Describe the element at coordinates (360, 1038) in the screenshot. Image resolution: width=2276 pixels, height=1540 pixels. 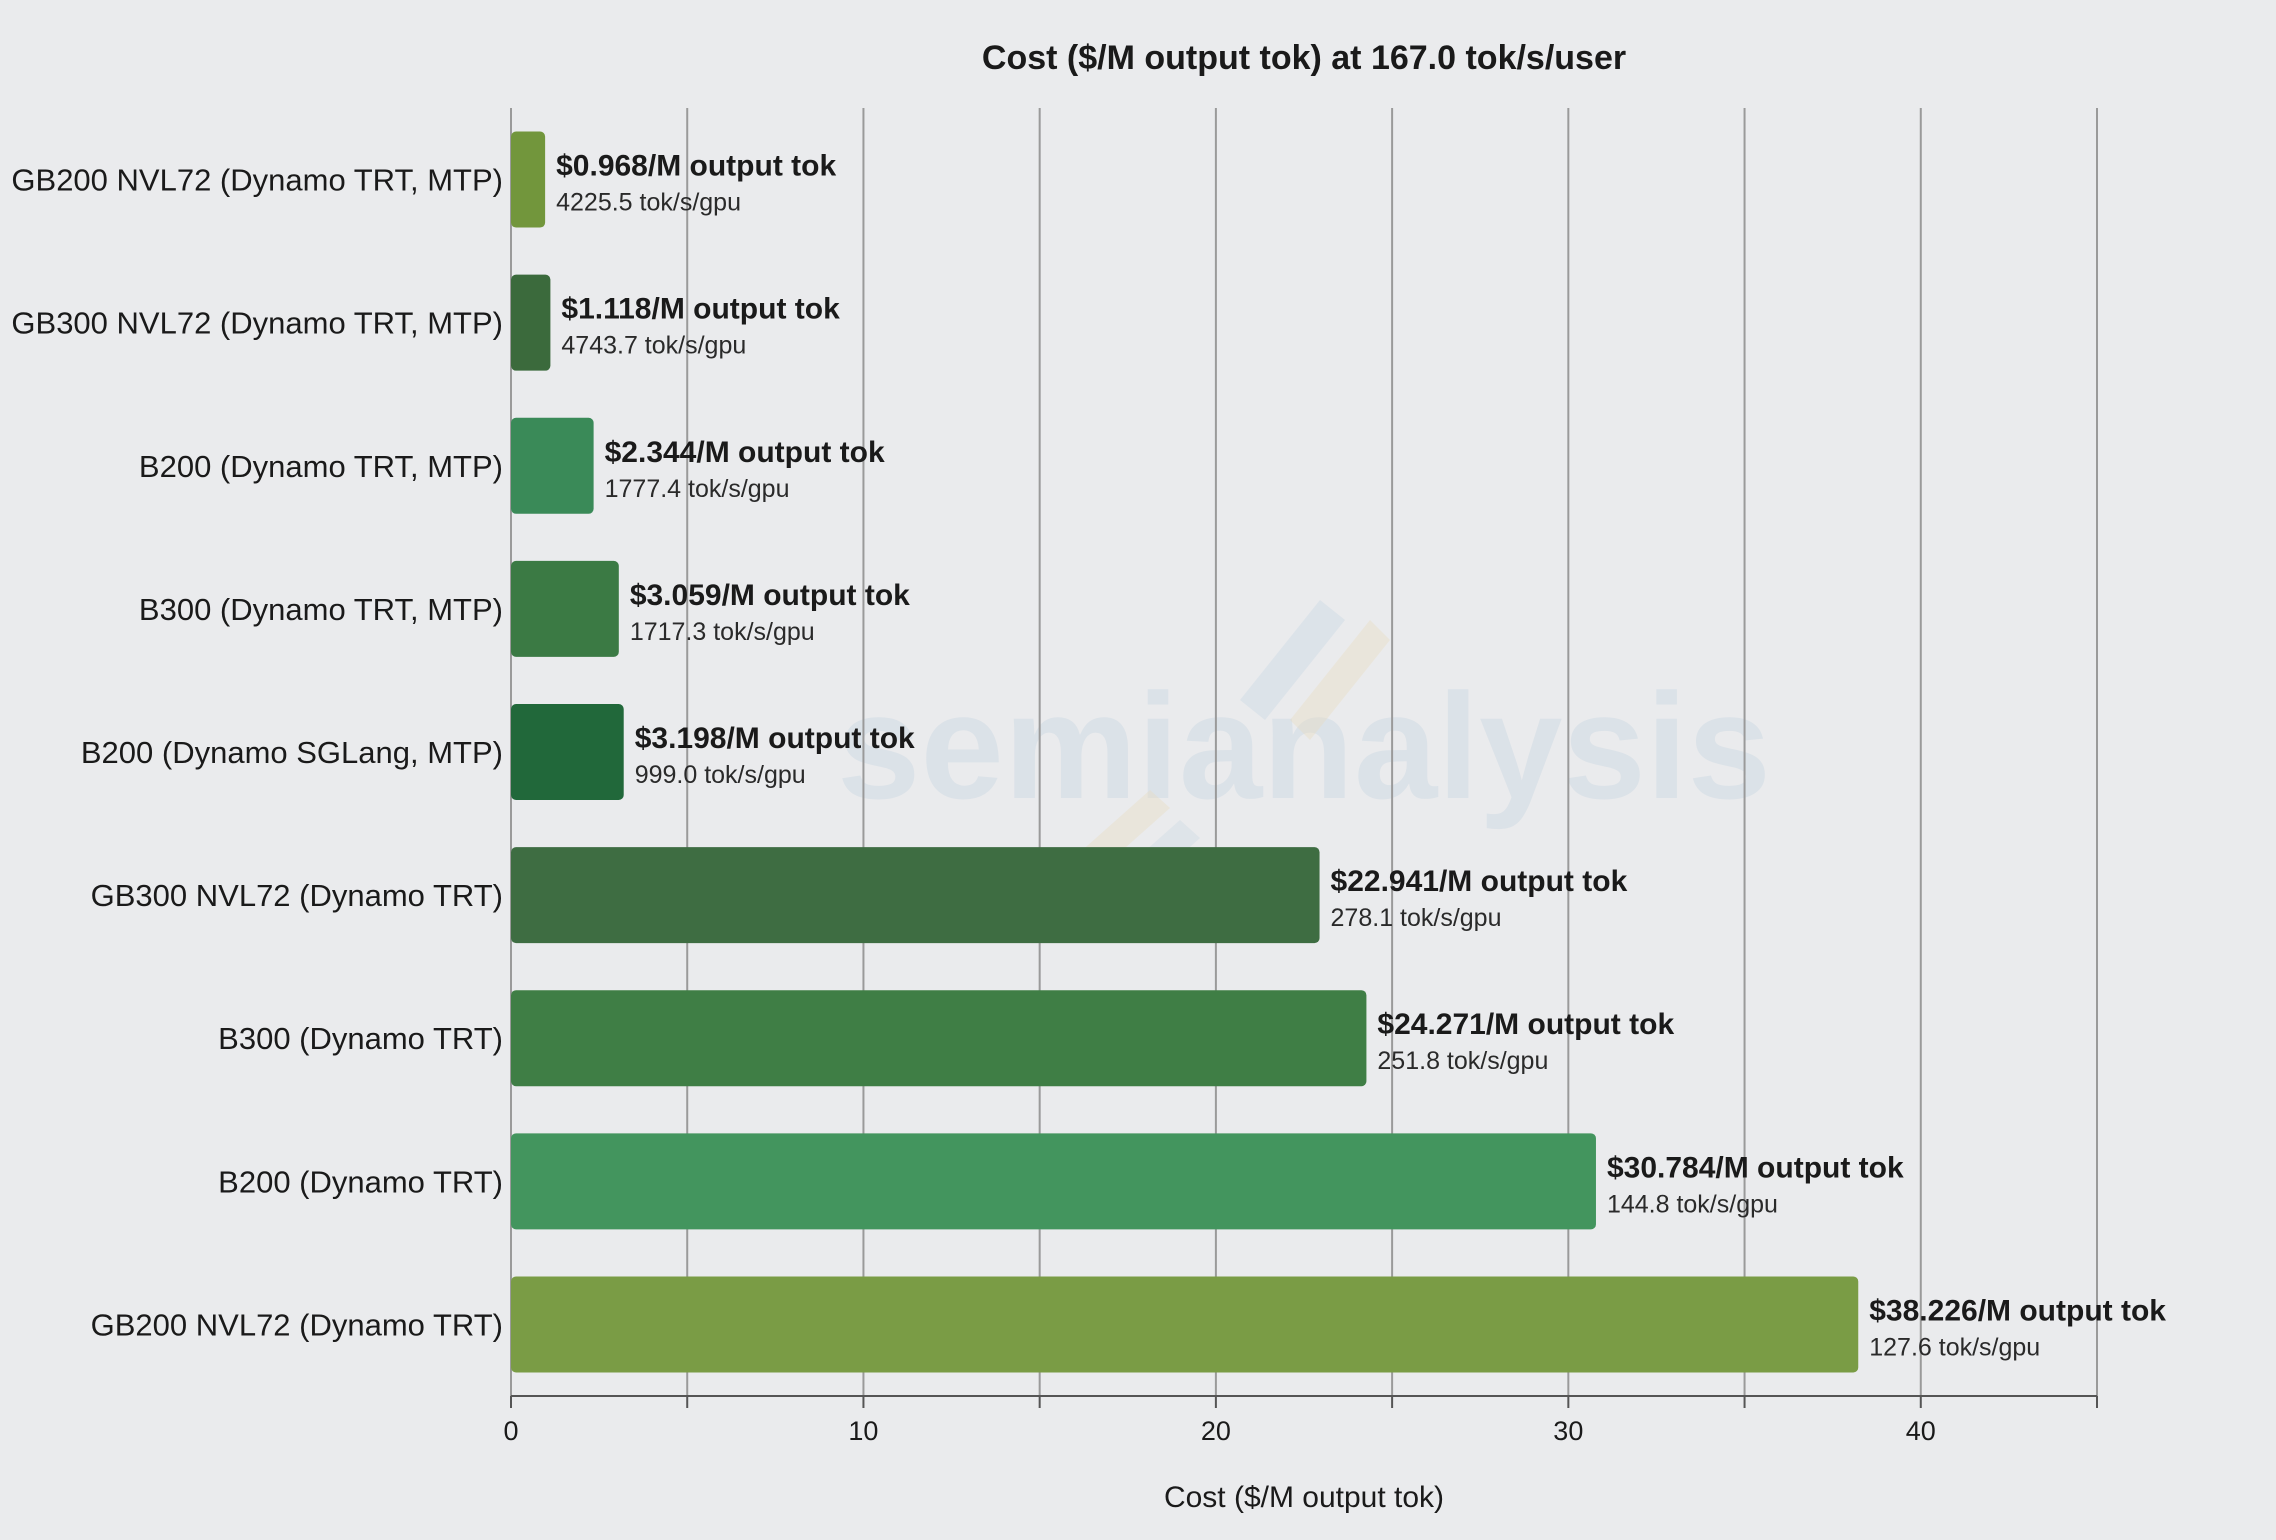
I see `category-label: B300 (Dynamo TRT)` at that location.